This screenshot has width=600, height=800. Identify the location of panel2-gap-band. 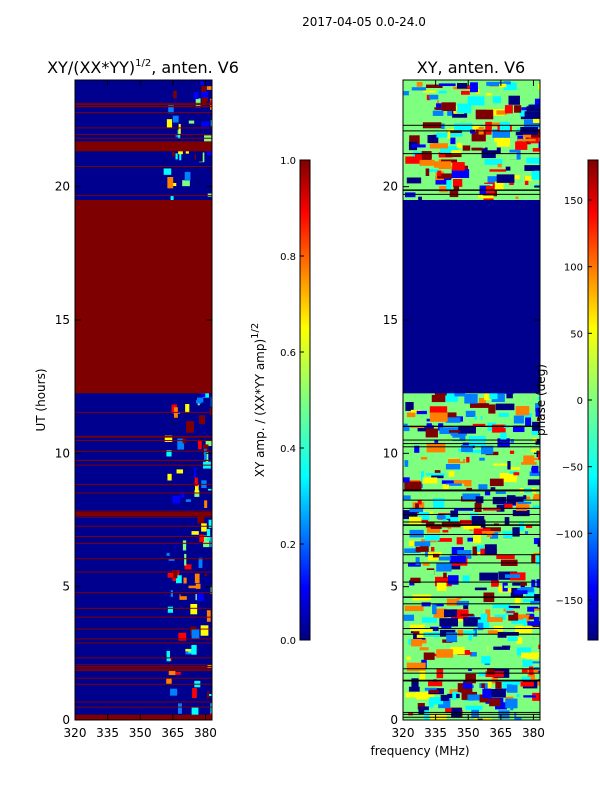
(471, 297).